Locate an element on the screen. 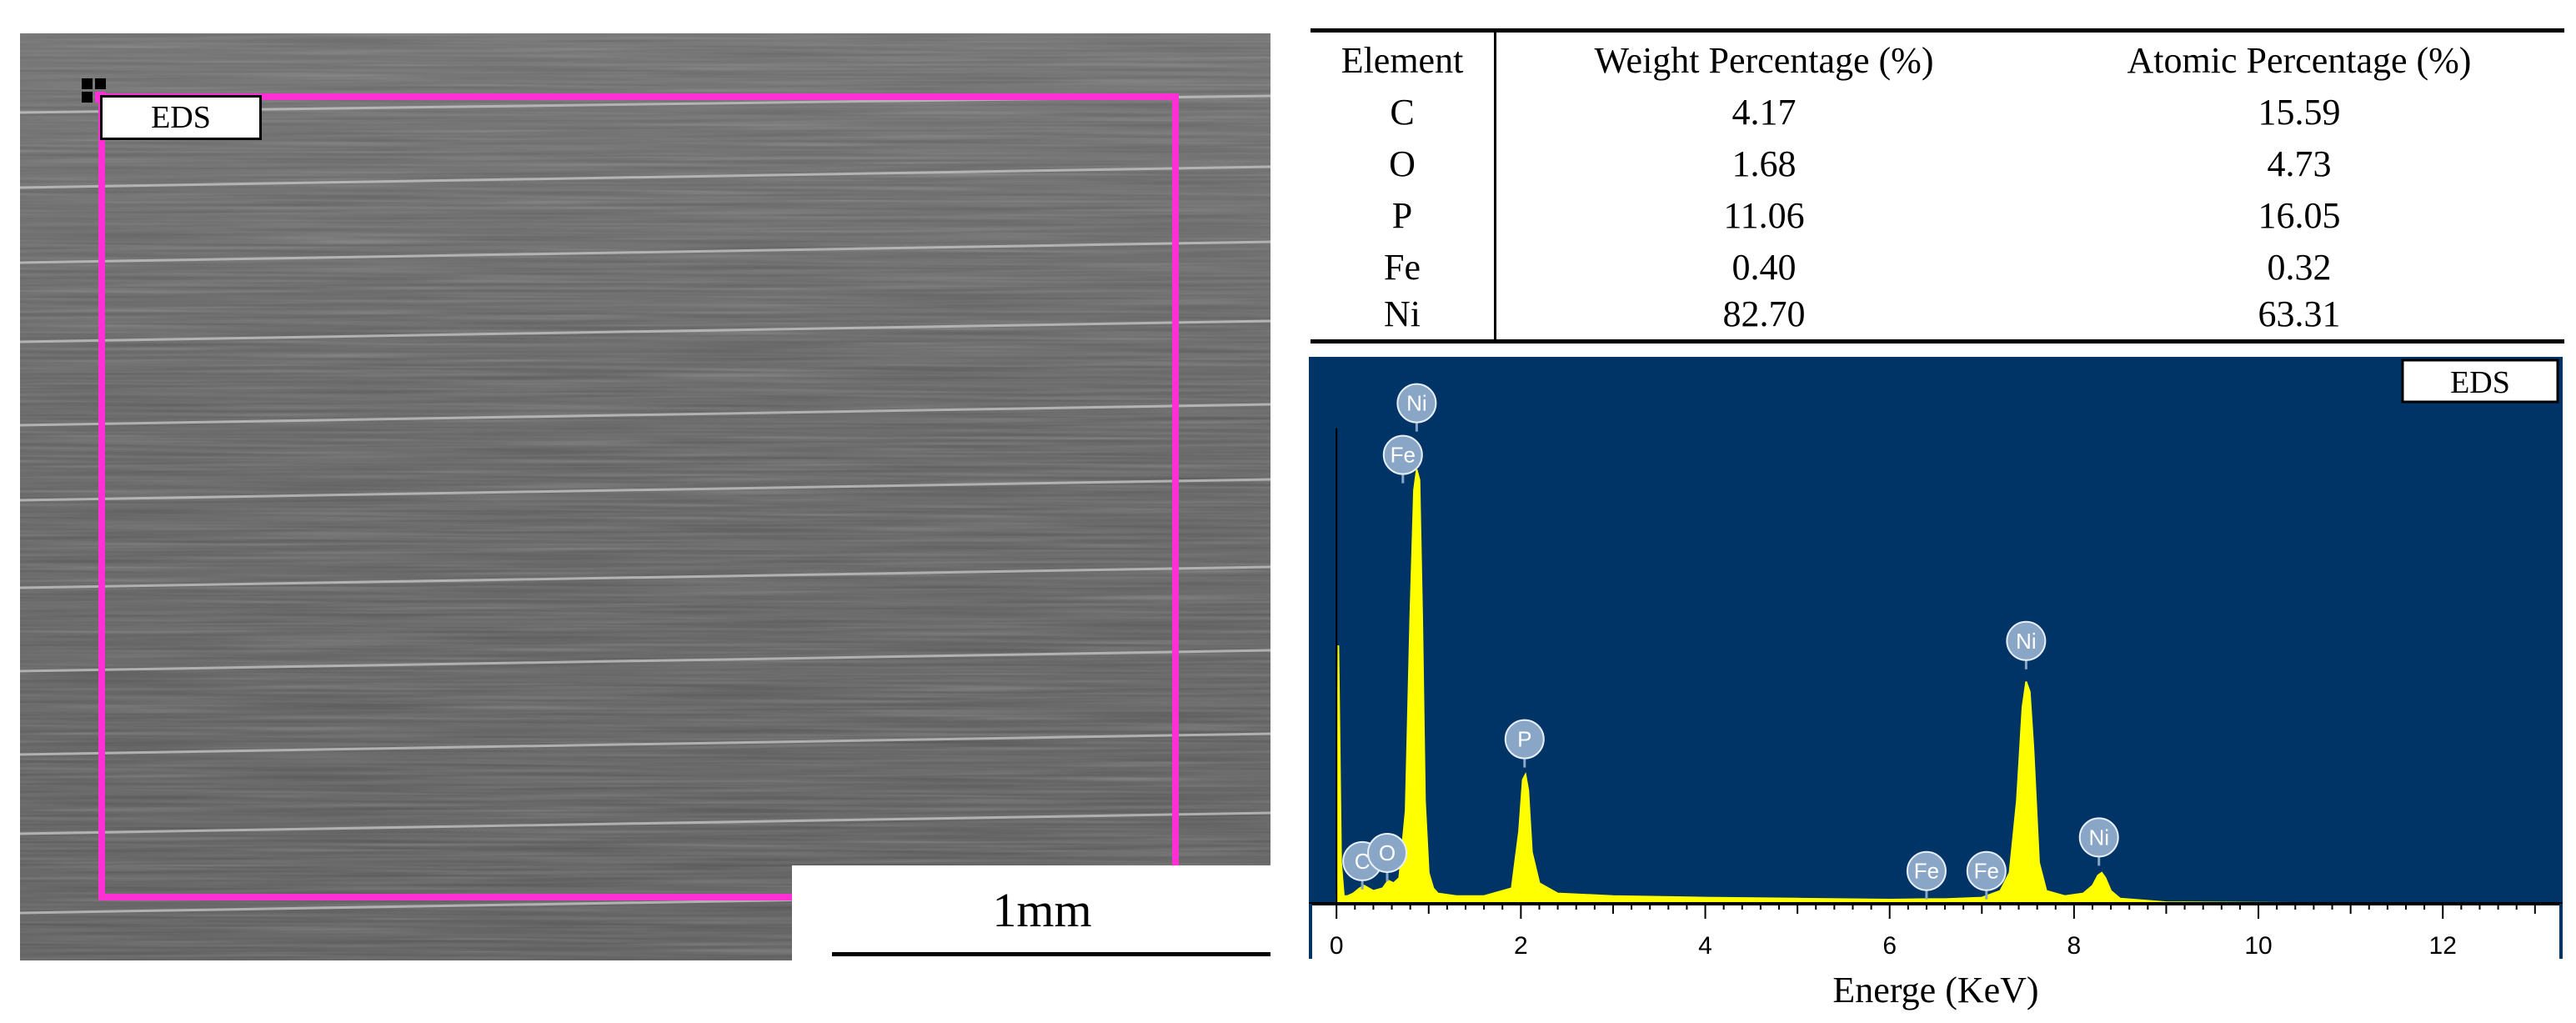  row-p-weight: 11.06 is located at coordinates (1764, 216).